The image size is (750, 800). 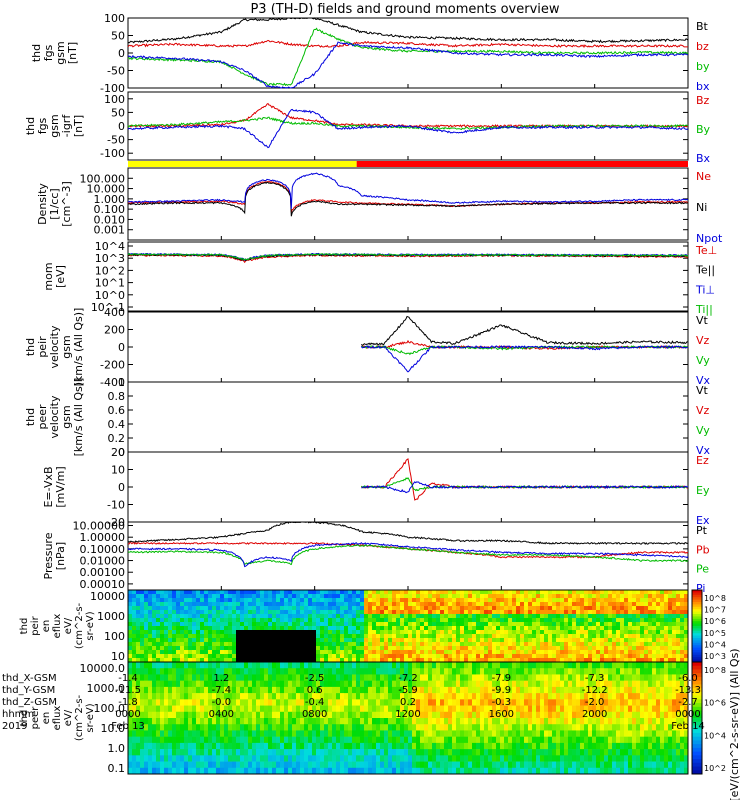 What do you see at coordinates (524, 359) in the screenshot?
I see `series-line-Vx` at bounding box center [524, 359].